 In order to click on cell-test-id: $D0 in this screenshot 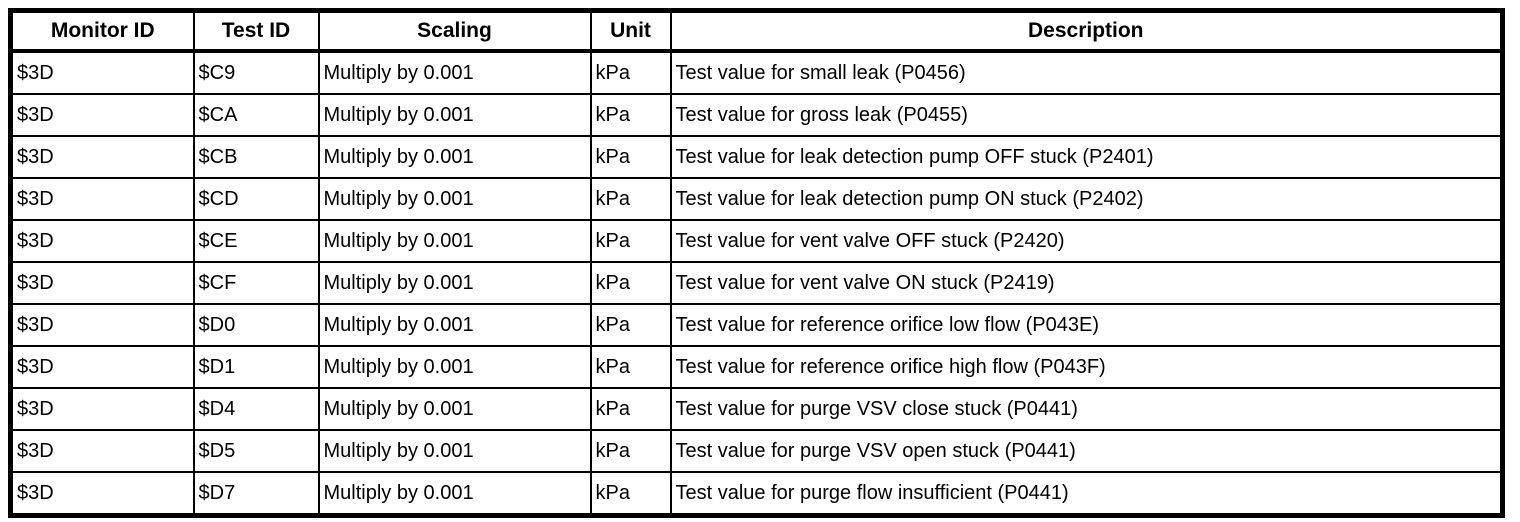, I will do `click(256, 325)`.